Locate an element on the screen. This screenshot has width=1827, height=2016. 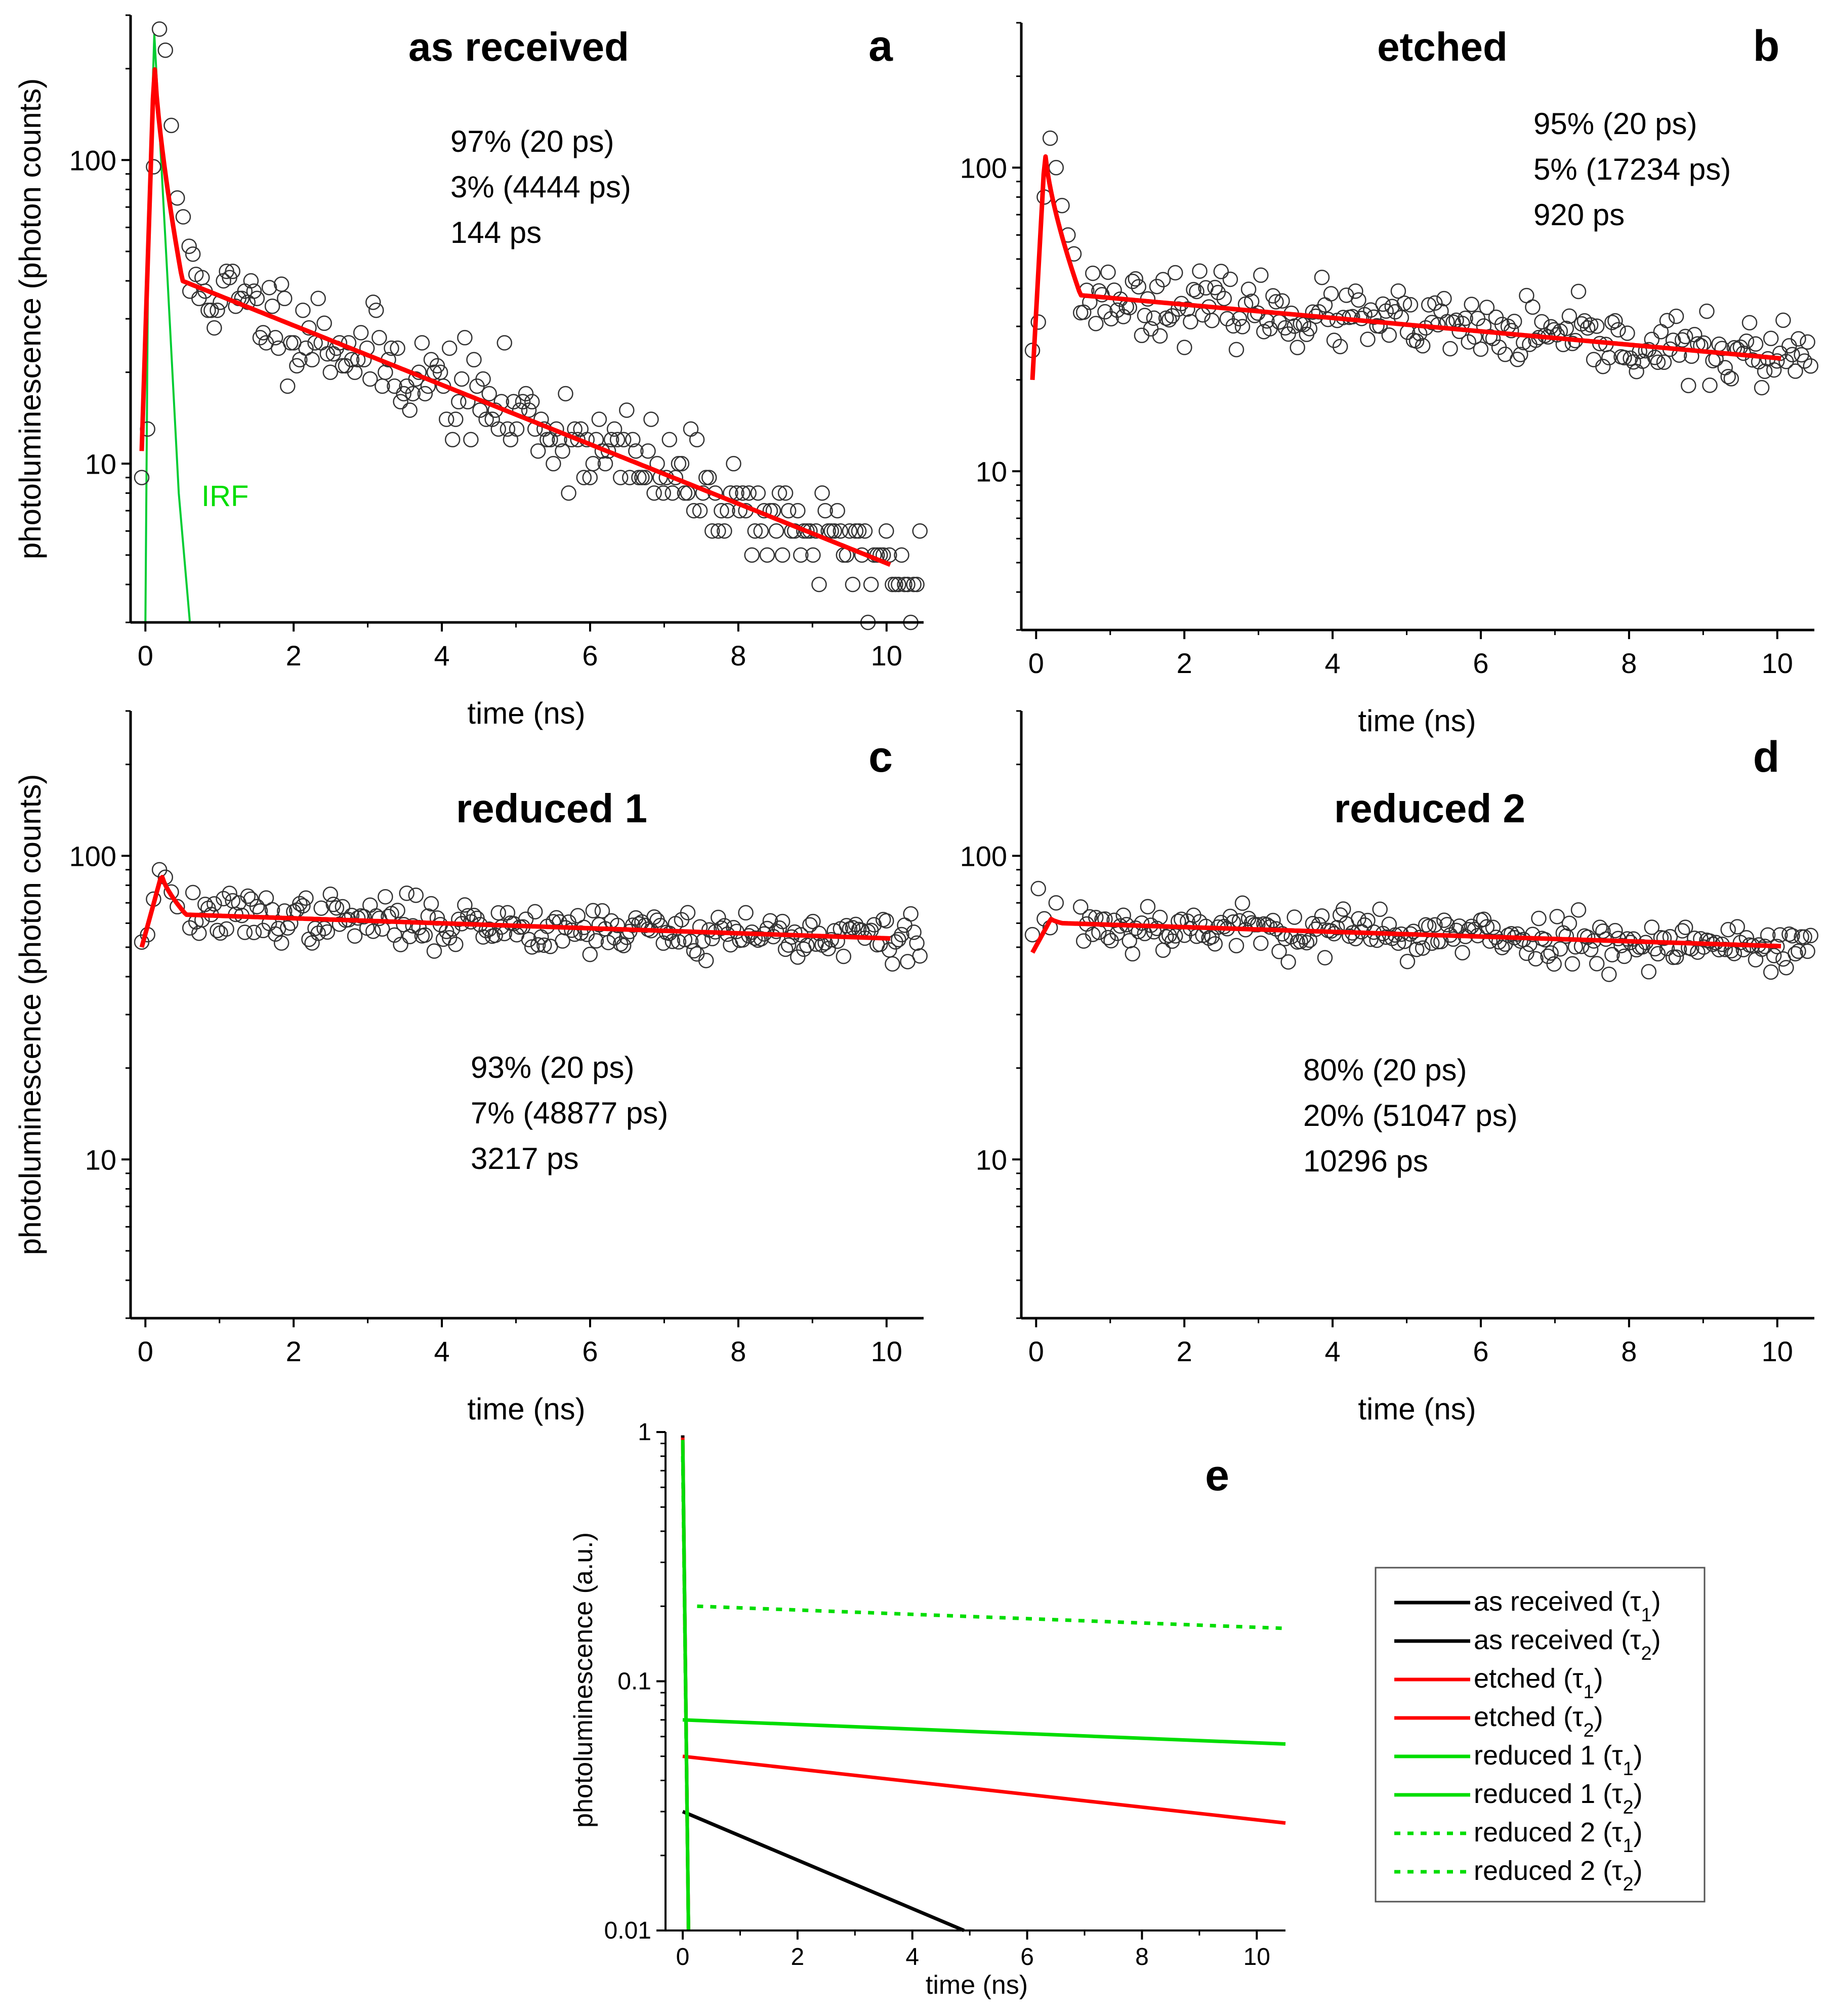
panel-a-letter: a is located at coordinates (881, 46).